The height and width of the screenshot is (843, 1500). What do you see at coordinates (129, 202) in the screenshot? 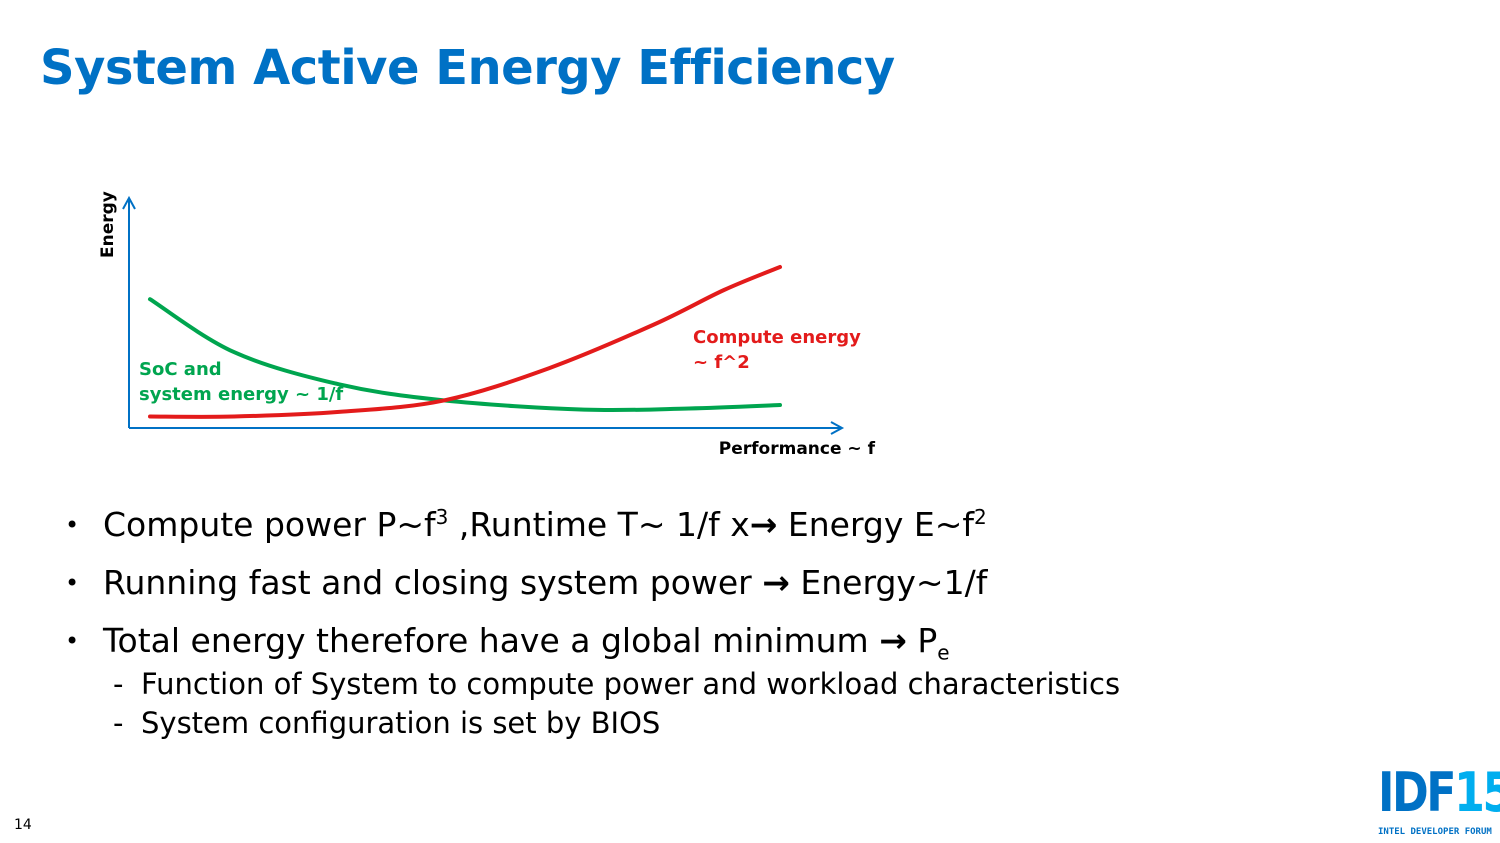
I see `y-axis-arrowhead` at bounding box center [129, 202].